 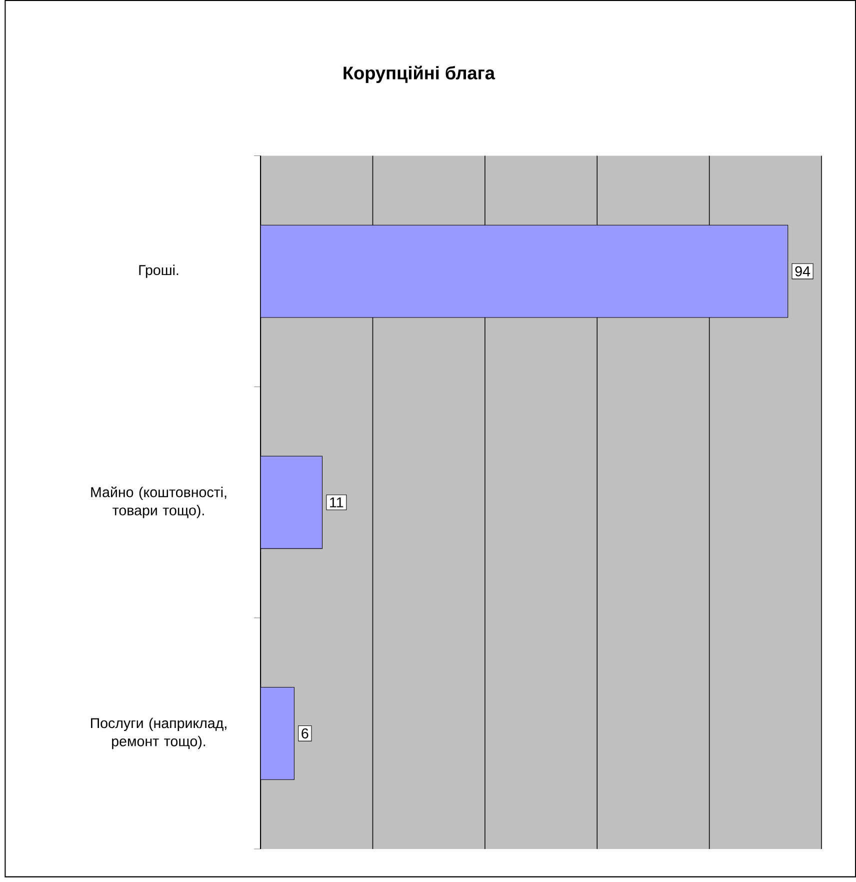 I want to click on chart-title: Корупційні блага, so click(x=420, y=75).